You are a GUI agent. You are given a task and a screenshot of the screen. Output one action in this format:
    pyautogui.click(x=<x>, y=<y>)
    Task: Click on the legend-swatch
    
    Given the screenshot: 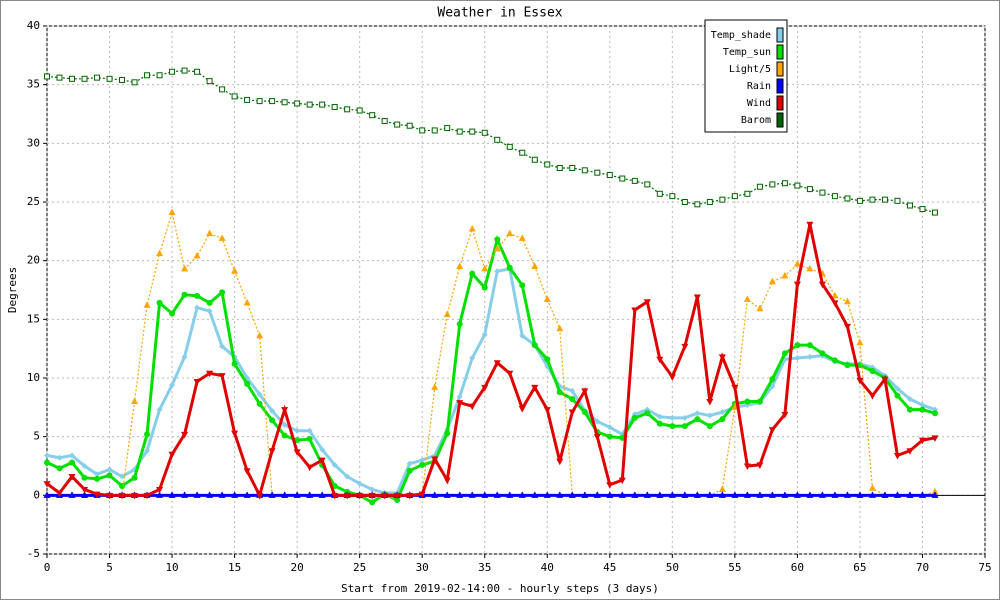 What is the action you would take?
    pyautogui.click(x=780, y=52)
    